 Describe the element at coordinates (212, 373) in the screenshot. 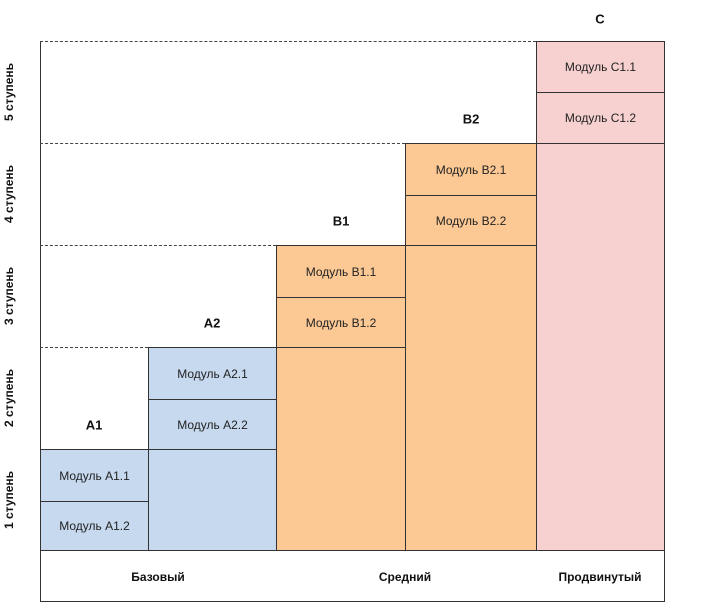

I see `module-a21: Модуль A2.1` at that location.